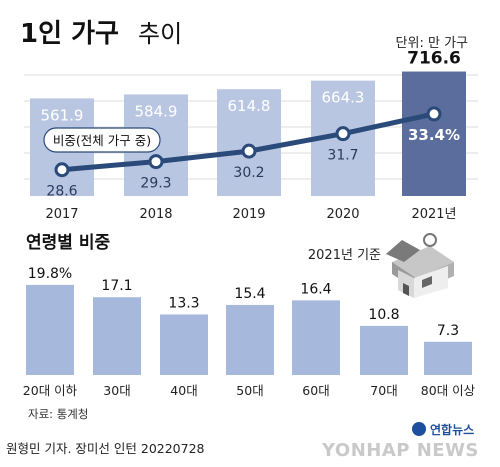  What do you see at coordinates (383, 390) in the screenshot?
I see `age-x-tick-label: 70대` at bounding box center [383, 390].